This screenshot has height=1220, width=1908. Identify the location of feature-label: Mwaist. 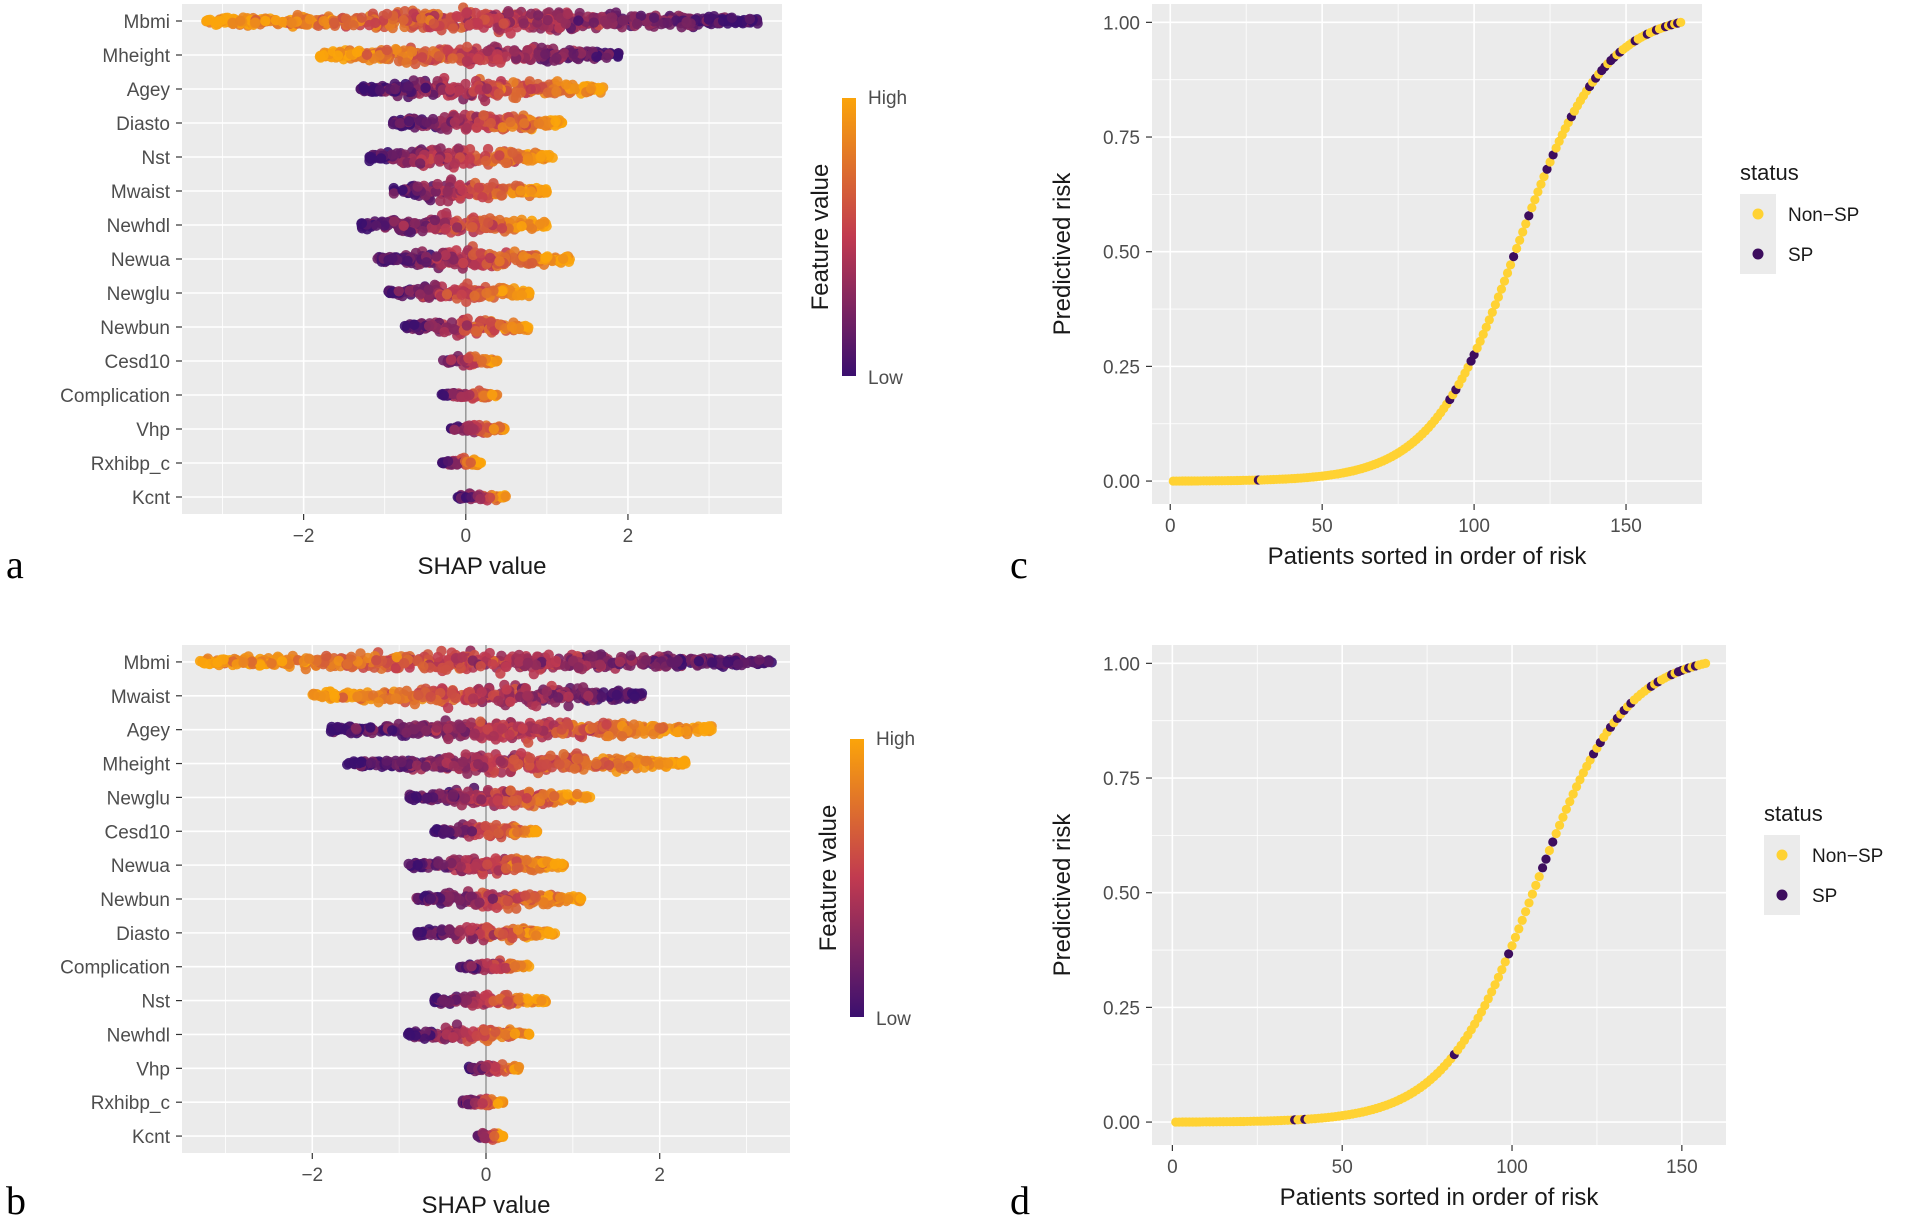
(141, 697).